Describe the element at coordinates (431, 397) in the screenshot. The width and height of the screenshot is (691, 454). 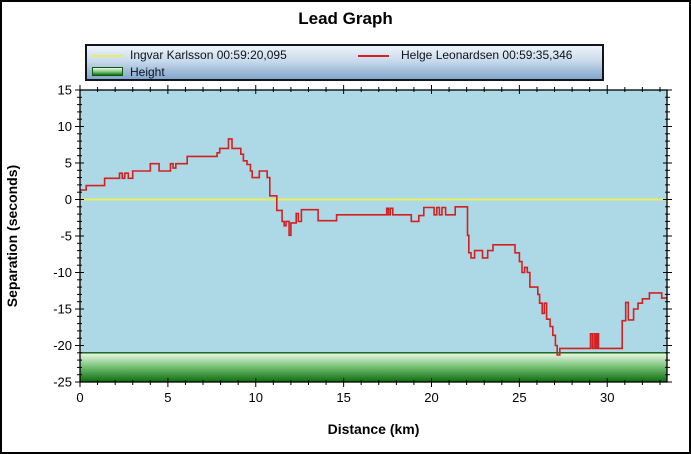
I see `svg-text: 20` at that location.